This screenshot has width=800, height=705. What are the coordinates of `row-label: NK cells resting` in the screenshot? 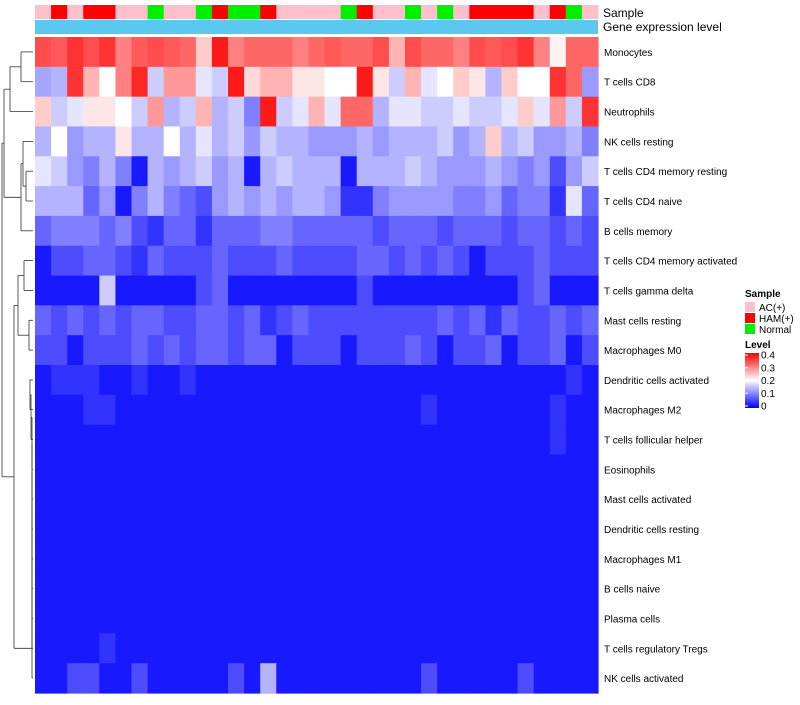 It's located at (638, 142).